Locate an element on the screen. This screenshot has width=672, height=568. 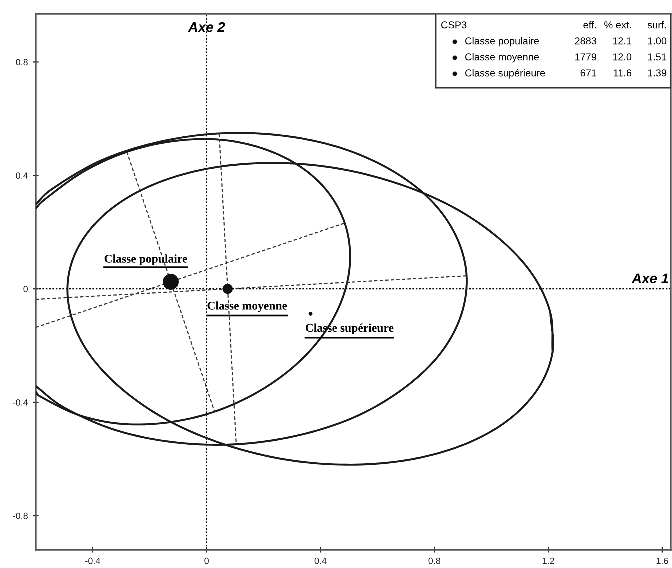
x-tick-label: 0.8 is located at coordinates (434, 561).